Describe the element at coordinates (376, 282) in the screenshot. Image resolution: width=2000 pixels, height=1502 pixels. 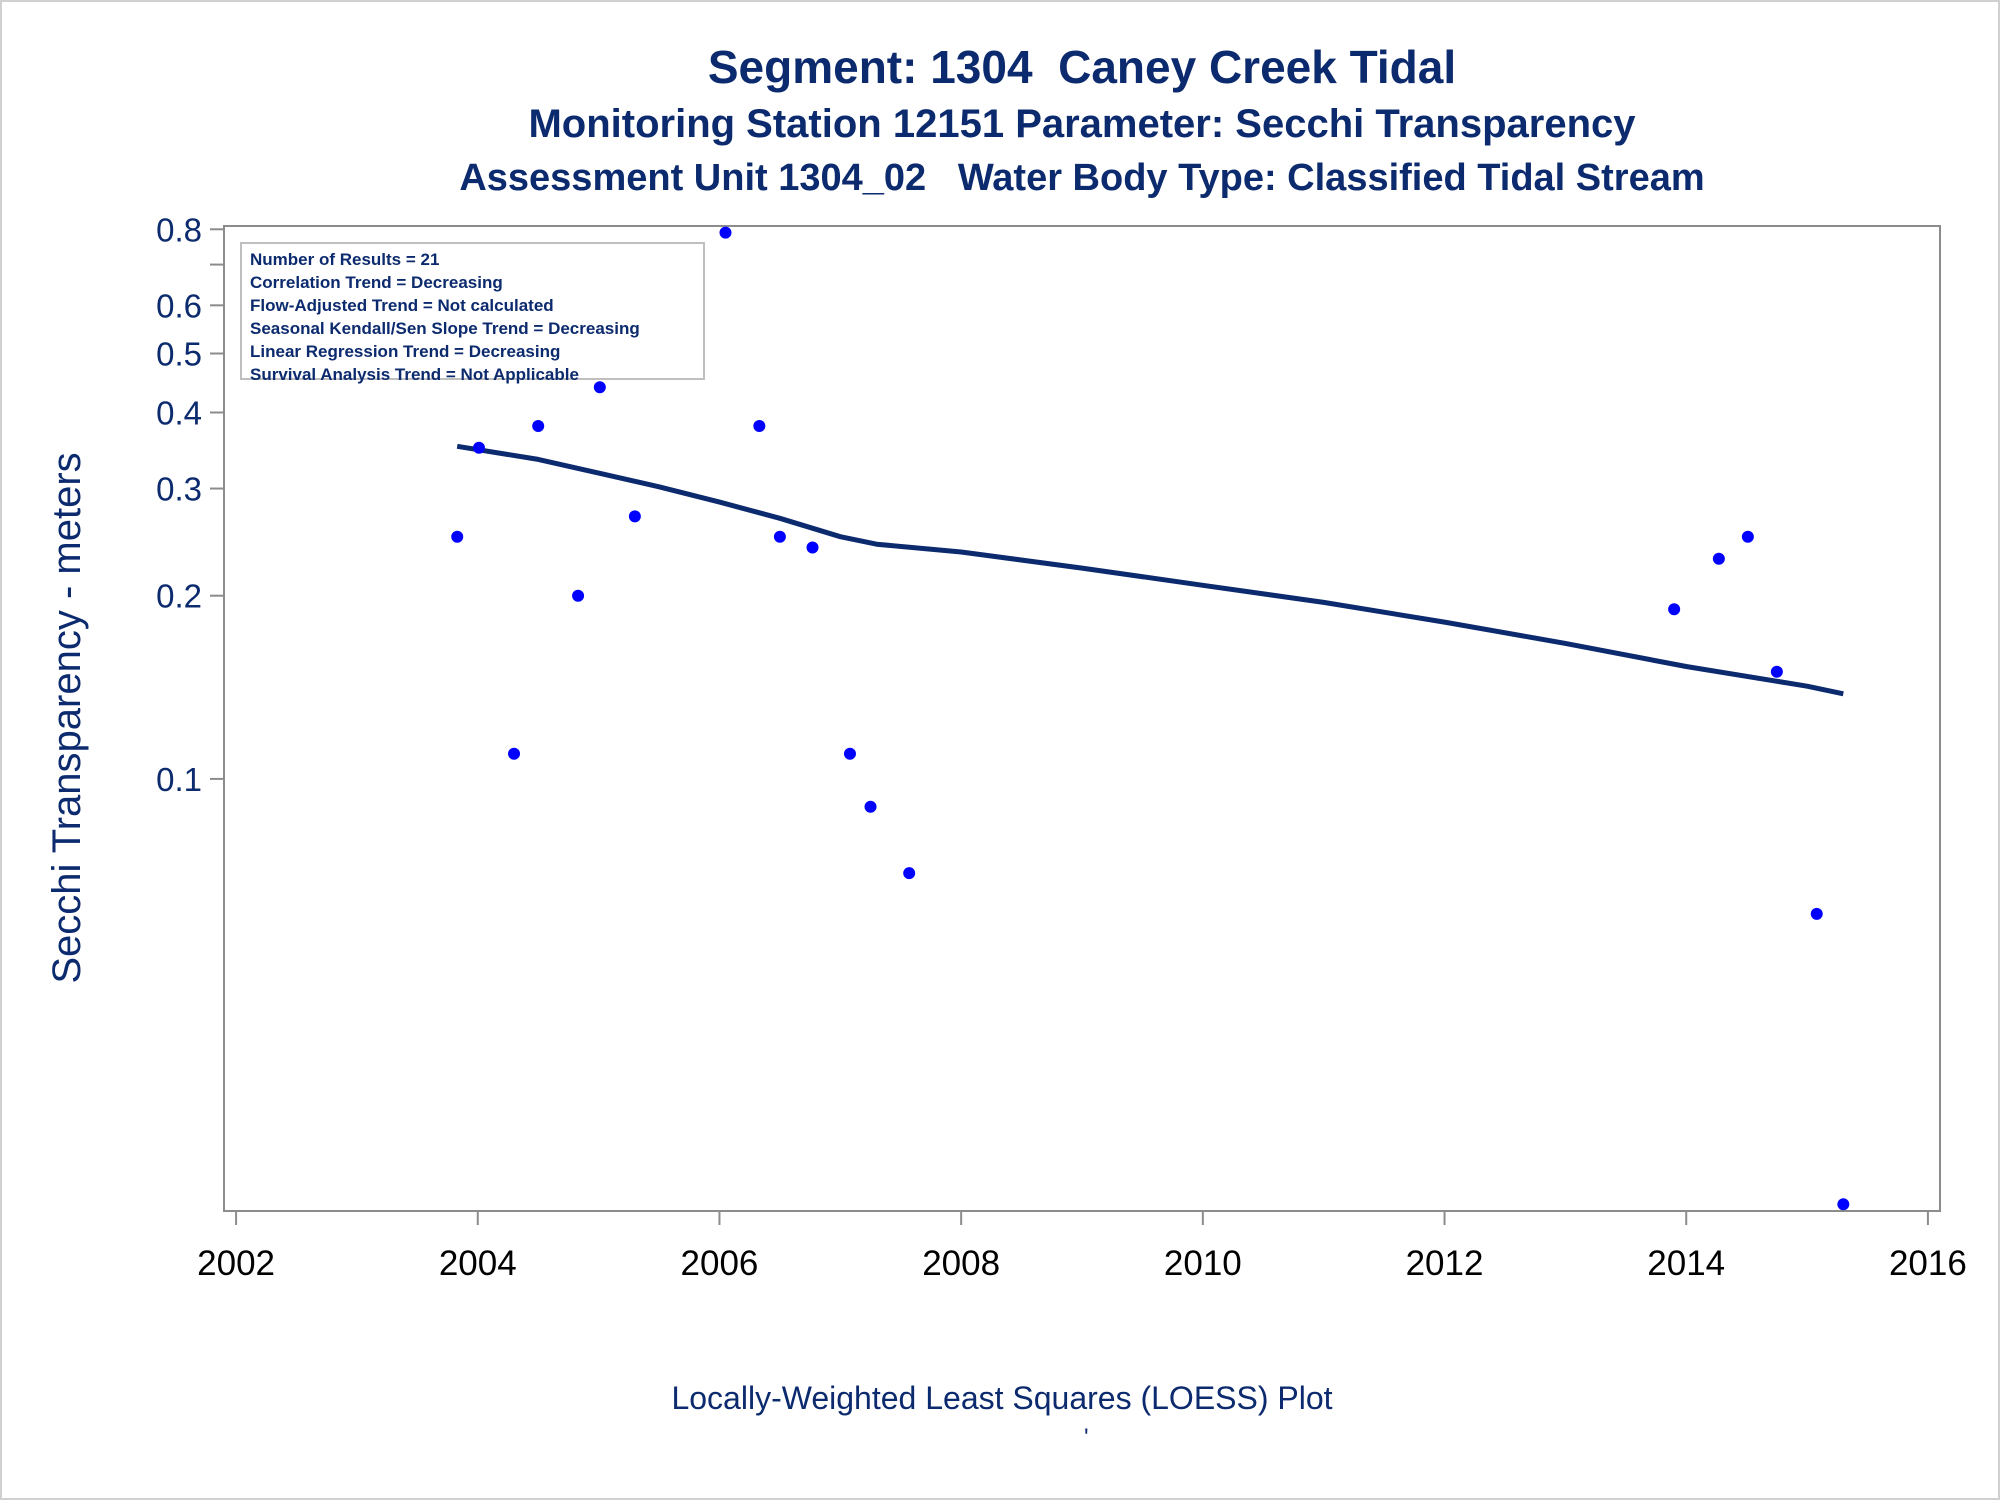
I see `stats-correlation-trend: Correlation Trend = Decreasing` at that location.